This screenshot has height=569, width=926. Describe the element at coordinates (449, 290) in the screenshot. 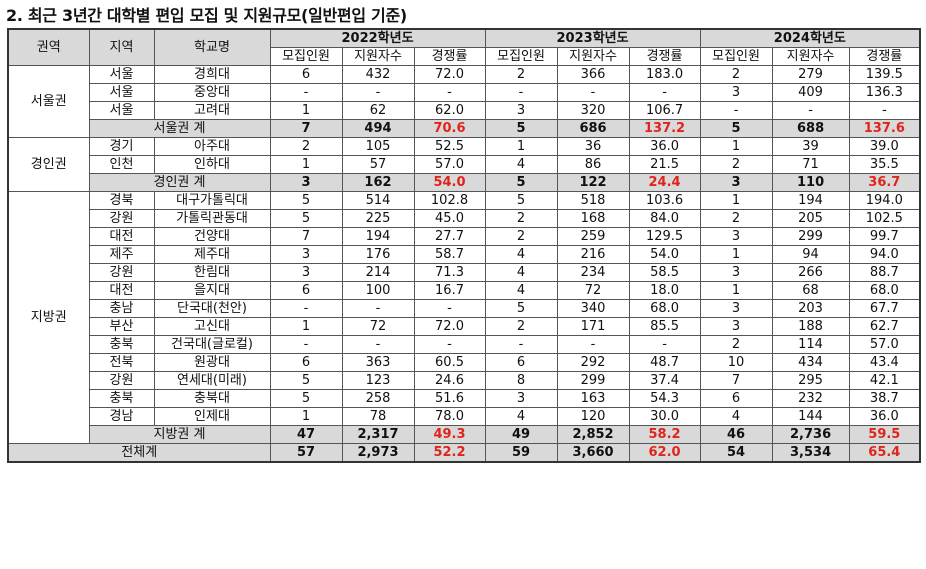

I see `ratio-cell: 16.7` at that location.